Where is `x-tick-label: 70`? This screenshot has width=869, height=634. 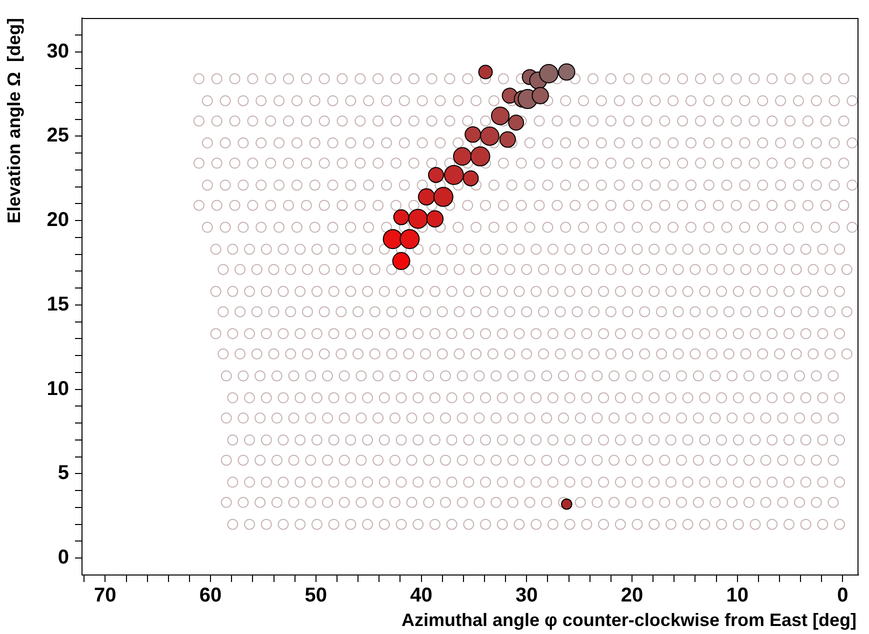
x-tick-label: 70 is located at coordinates (105, 595).